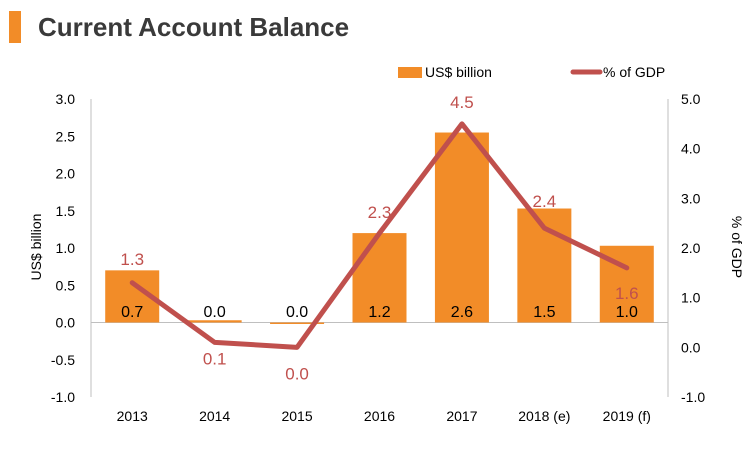  I want to click on bar-value-label: 1.0, so click(627, 312).